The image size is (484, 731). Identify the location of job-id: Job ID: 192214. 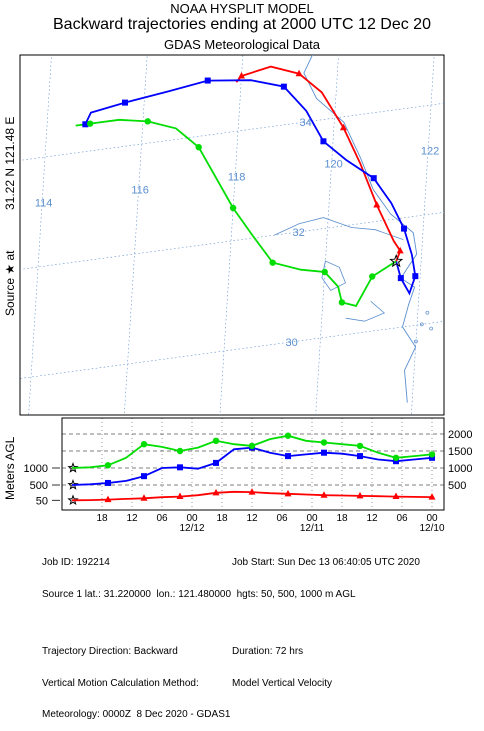
(76, 562).